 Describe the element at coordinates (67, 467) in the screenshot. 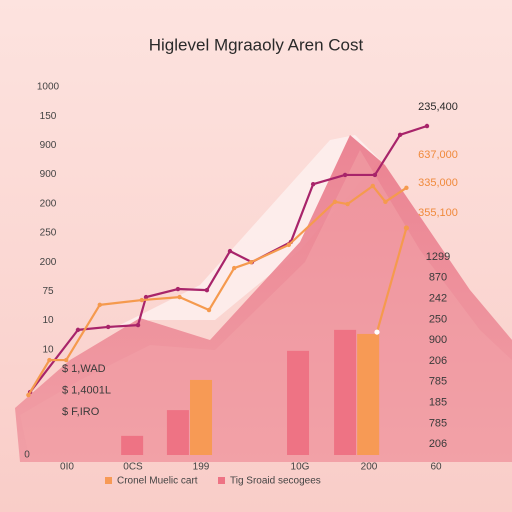

I see `x-axis-label: 0I0` at that location.